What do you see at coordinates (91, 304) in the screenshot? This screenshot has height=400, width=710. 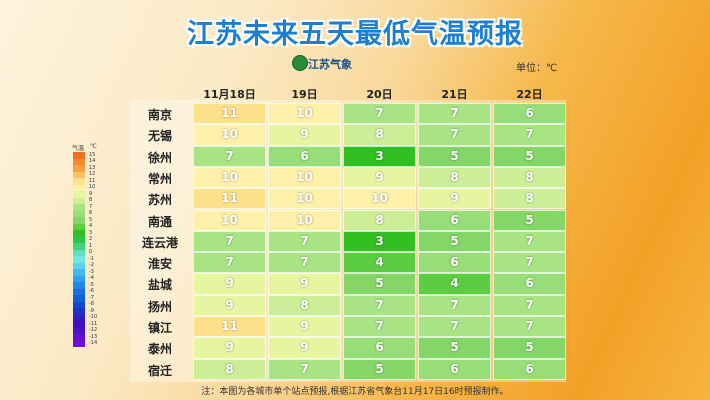 I see `legend-label: -8` at bounding box center [91, 304].